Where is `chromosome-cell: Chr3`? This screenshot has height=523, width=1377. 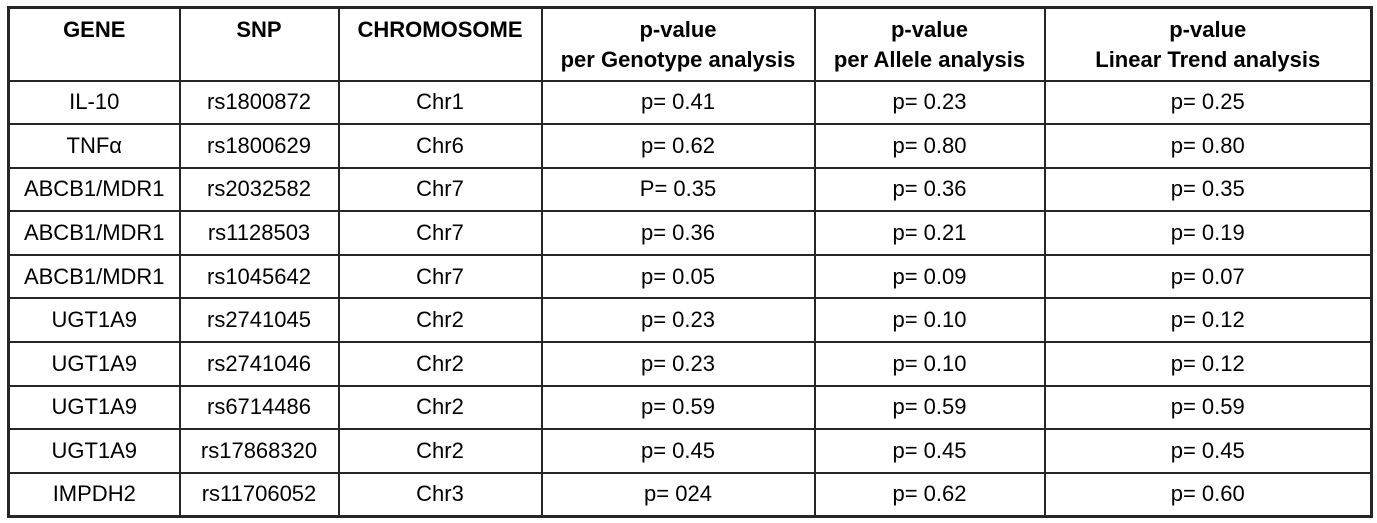 chromosome-cell: Chr3 is located at coordinates (440, 494).